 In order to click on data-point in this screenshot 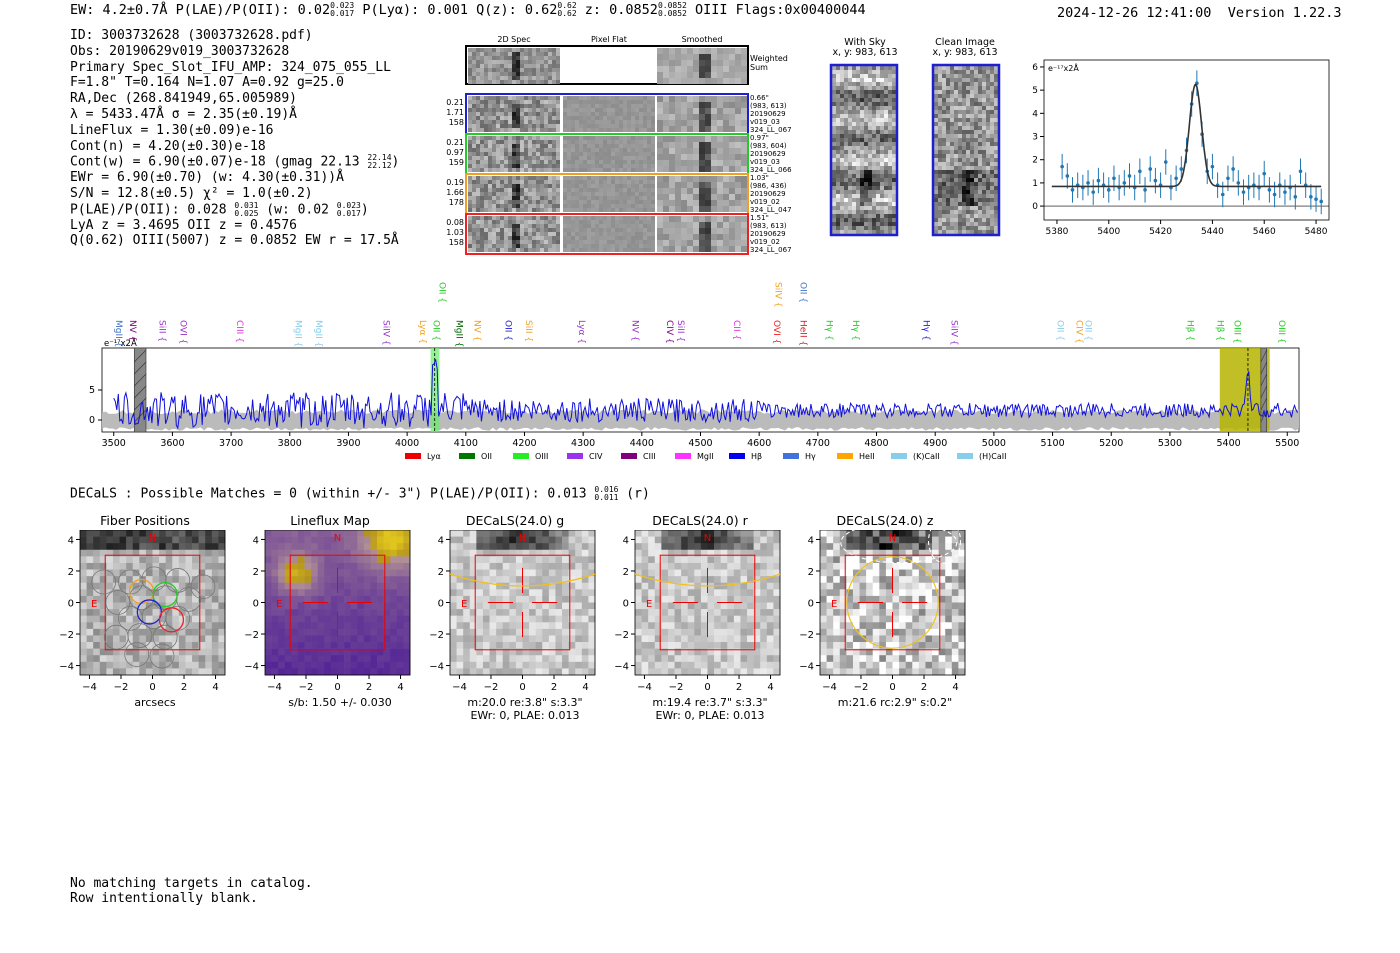, I will do `click(1067, 176)`.